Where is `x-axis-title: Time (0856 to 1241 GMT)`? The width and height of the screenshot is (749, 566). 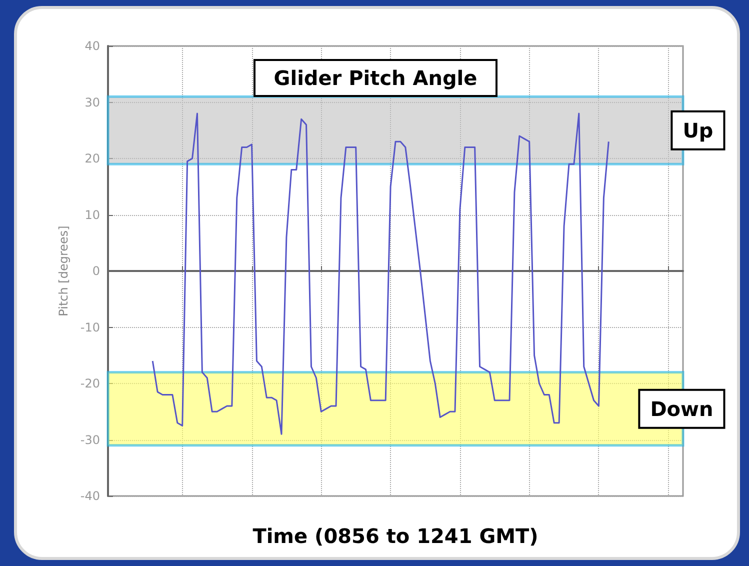
x-axis-title: Time (0856 to 1241 GMT) is located at coordinates (395, 536).